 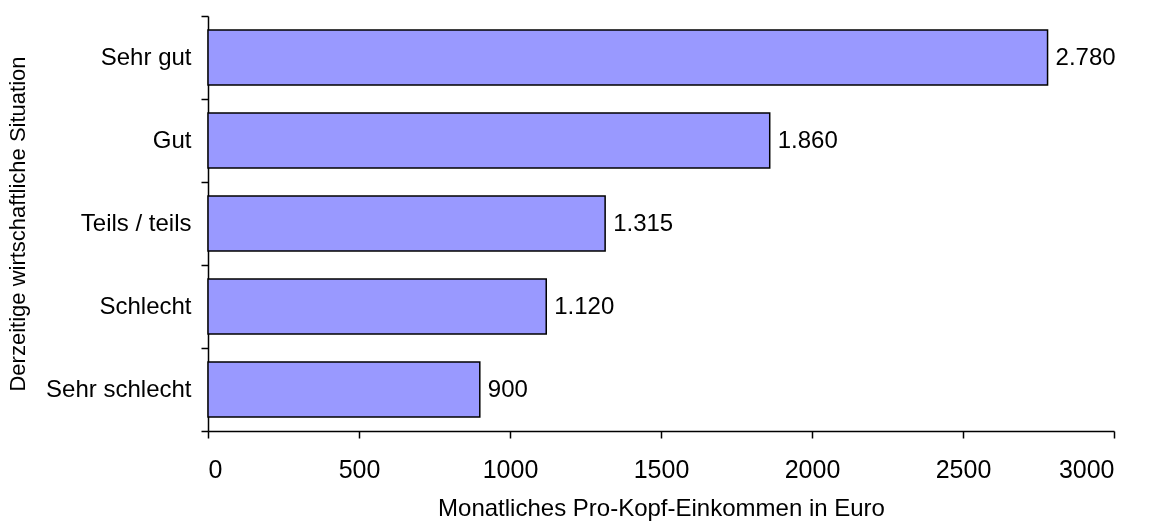 What do you see at coordinates (359, 468) in the screenshot?
I see `x-tick-label: 500` at bounding box center [359, 468].